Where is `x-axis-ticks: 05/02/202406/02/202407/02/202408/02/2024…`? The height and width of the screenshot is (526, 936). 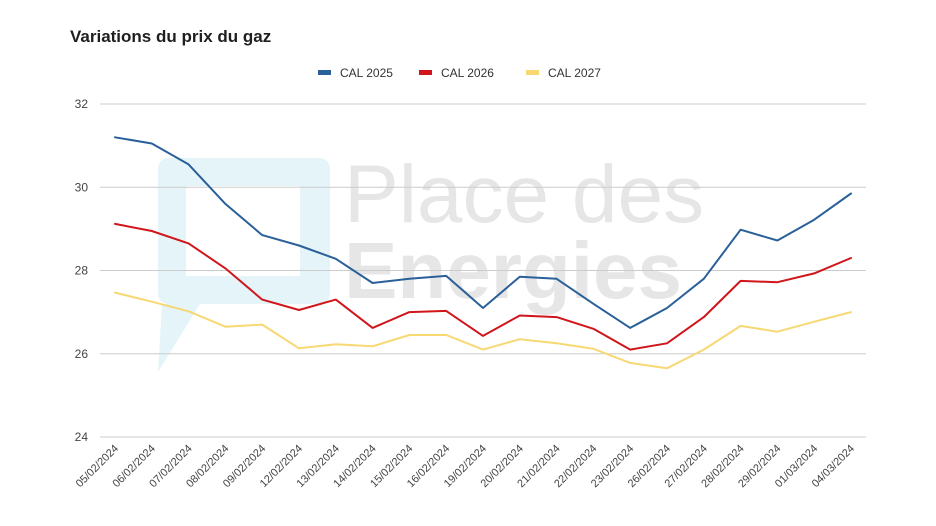 x-axis-ticks: 05/02/202406/02/202407/02/202408/02/2024… is located at coordinates (465, 466).